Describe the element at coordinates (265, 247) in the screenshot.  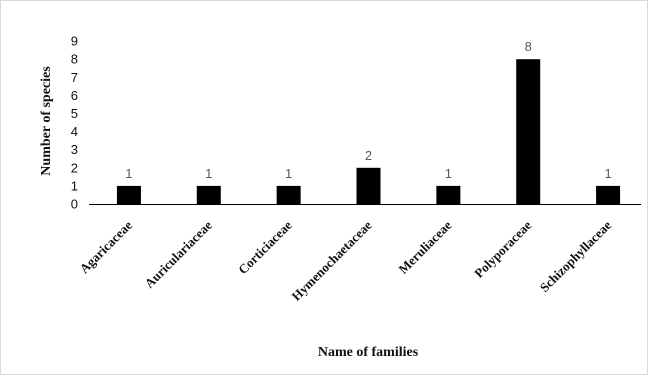
I see `x-tick-label: Corticiaceae` at that location.